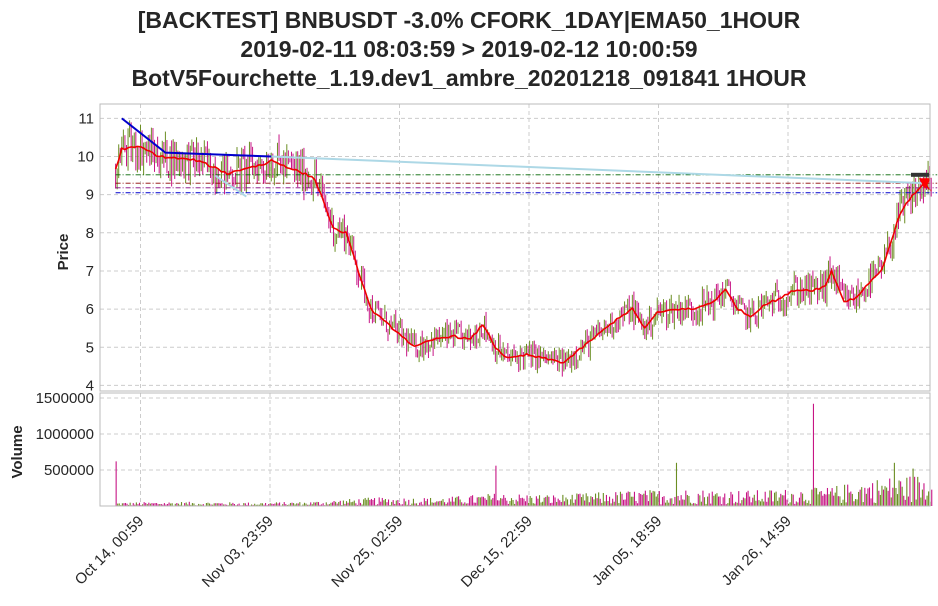 Image resolution: width=938 pixels, height=606 pixels. What do you see at coordinates (110, 551) in the screenshot?
I see `x-tick-label: Oct 14, 00:59` at bounding box center [110, 551].